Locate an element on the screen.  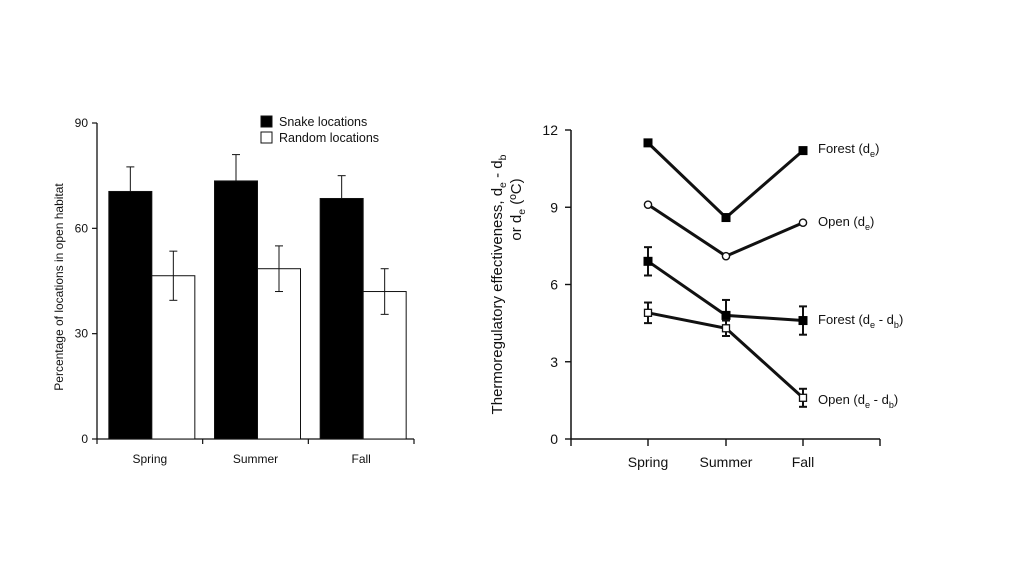
y-tick-label-right: 3 is located at coordinates (554, 362).